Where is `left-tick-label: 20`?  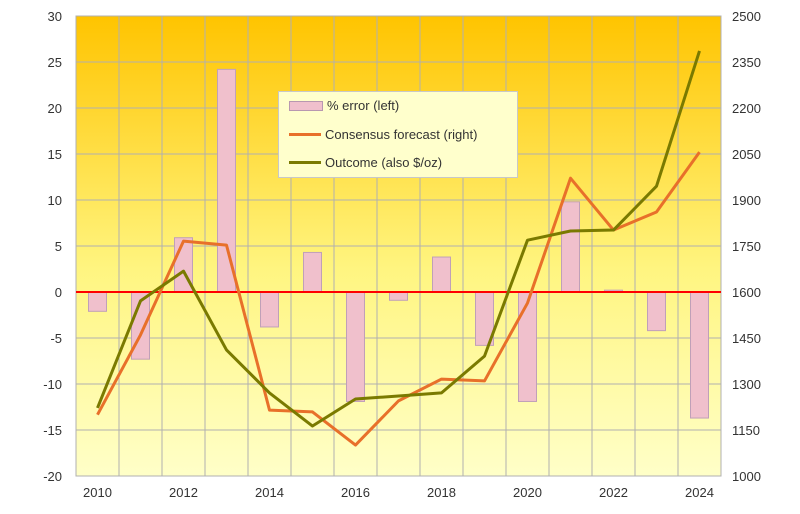 left-tick-label: 20 is located at coordinates (55, 108).